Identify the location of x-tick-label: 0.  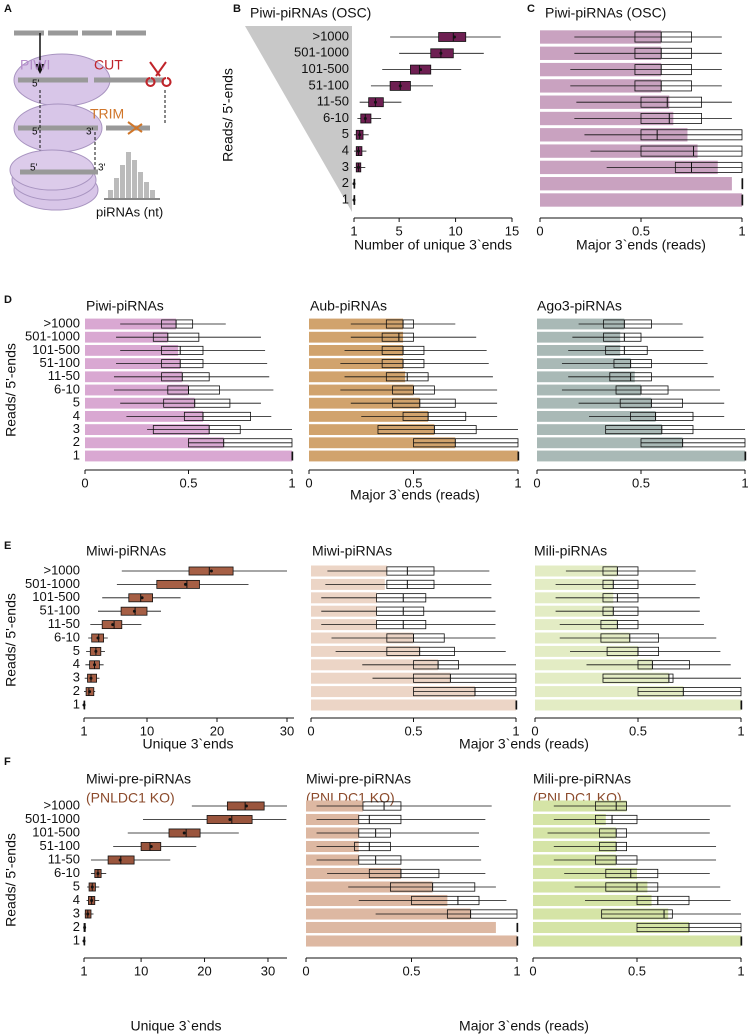
(539, 230).